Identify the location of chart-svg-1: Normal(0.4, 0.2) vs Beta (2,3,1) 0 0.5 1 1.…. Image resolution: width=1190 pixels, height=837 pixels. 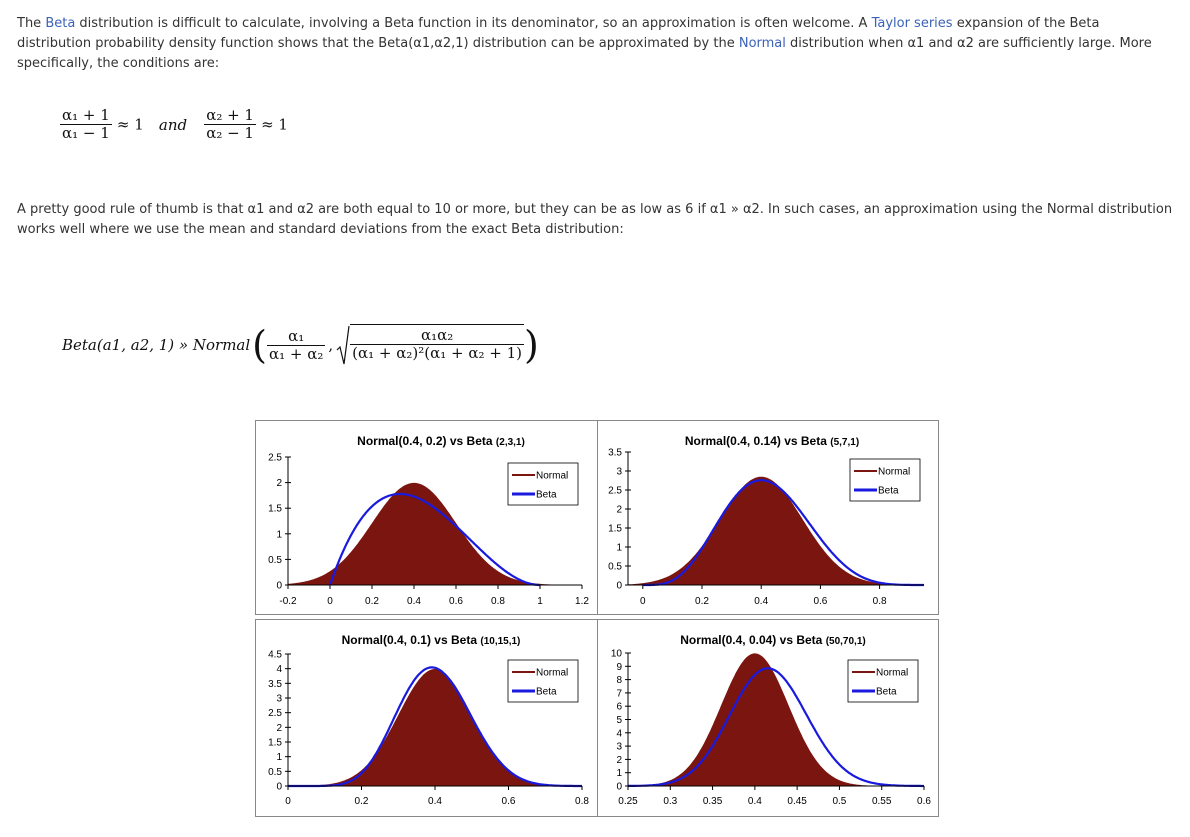
(428, 520).